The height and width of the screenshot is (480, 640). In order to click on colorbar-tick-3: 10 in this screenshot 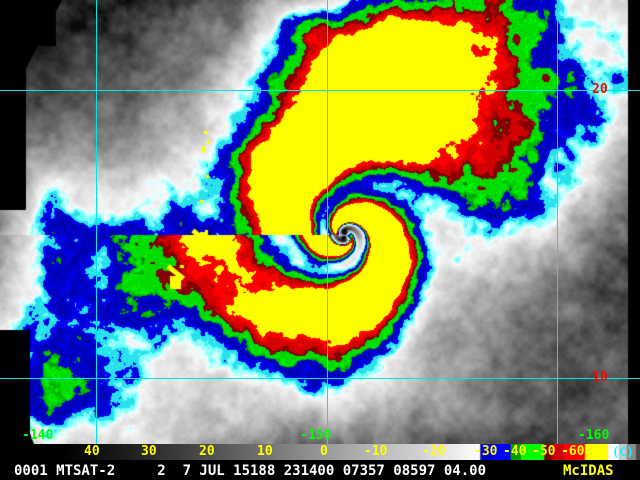, I will do `click(265, 451)`.